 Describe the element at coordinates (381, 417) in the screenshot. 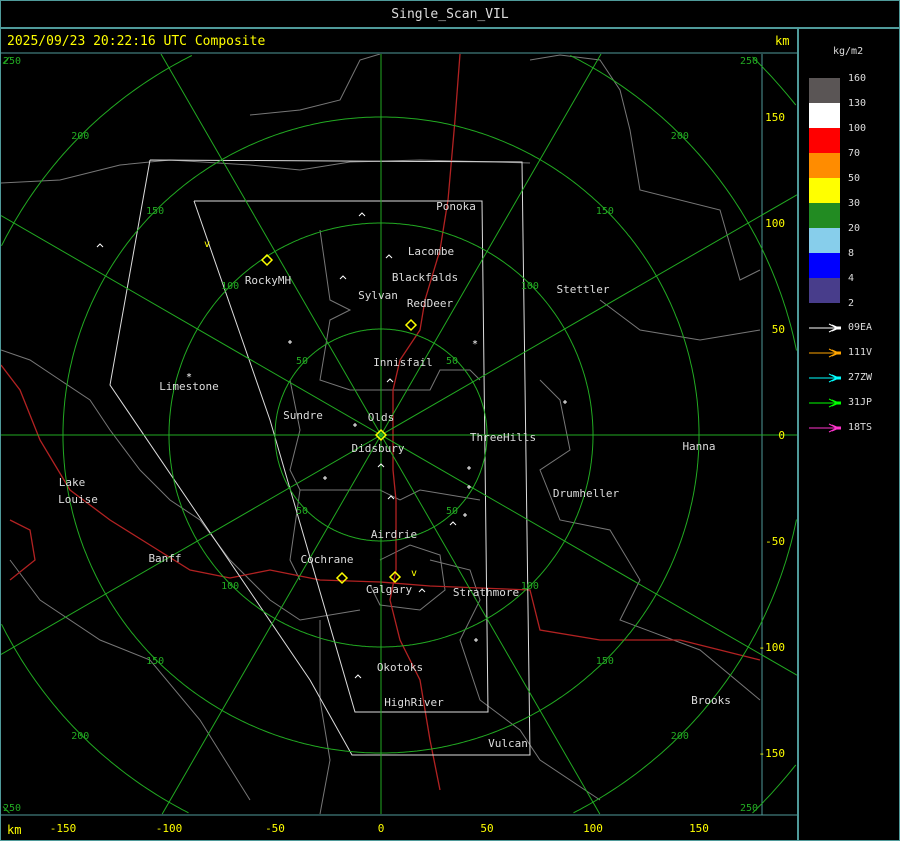

I see `place-label-olds: Olds` at that location.